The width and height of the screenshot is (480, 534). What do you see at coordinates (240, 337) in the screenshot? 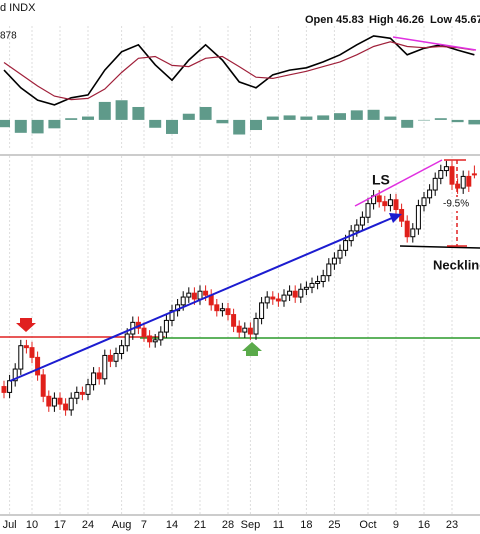
I see `annotations` at bounding box center [240, 337].